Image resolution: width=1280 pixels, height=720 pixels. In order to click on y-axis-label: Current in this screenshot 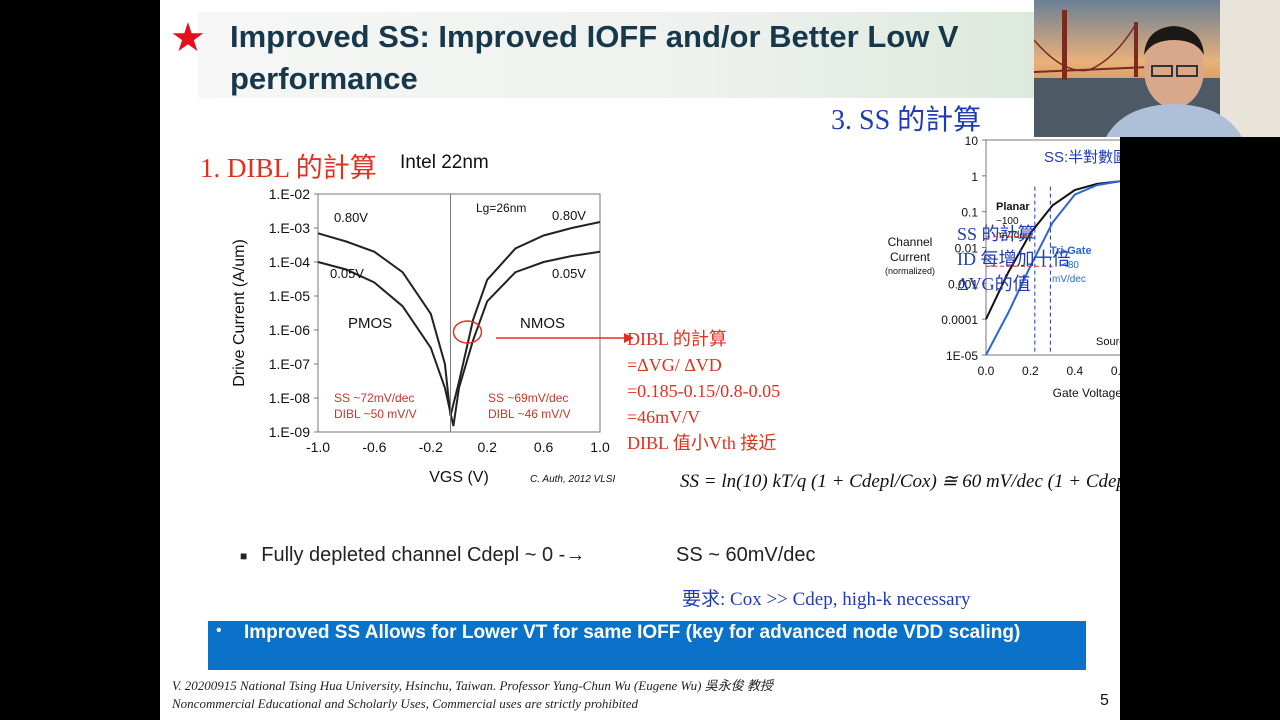, I will do `click(910, 257)`.